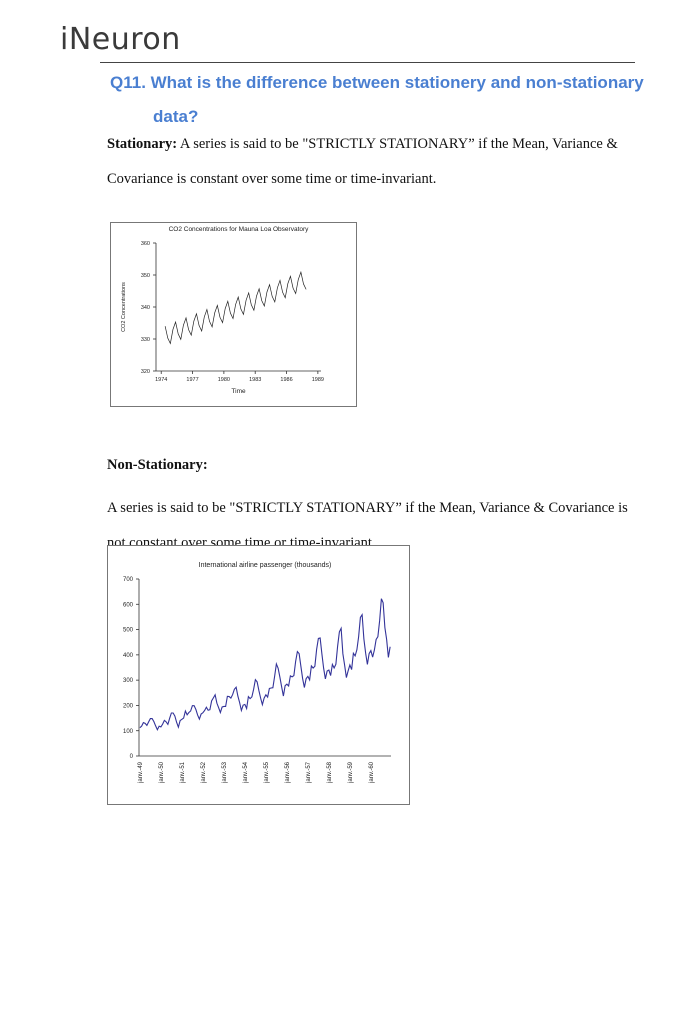 The width and height of the screenshot is (684, 1009). I want to click on x-tick-label: janv.-50, so click(162, 772).